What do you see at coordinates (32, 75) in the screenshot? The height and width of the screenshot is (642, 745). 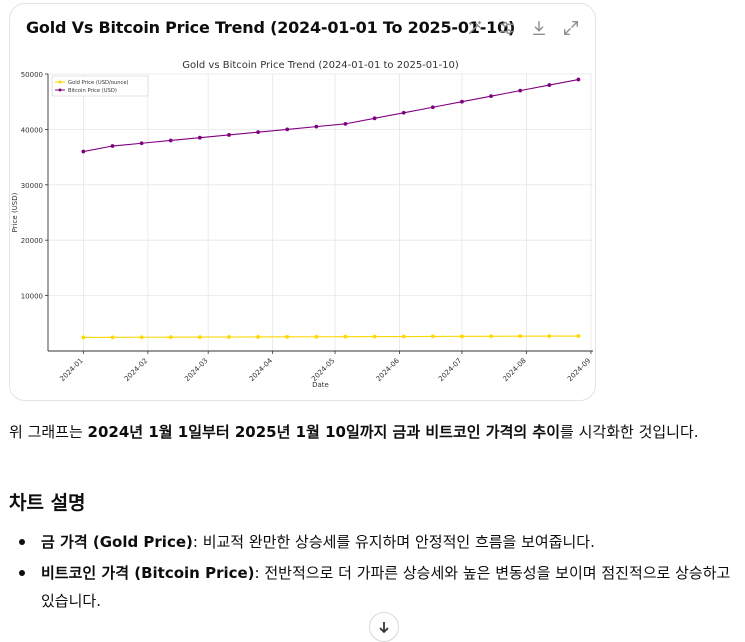 I see `y-tick-label: 50000` at bounding box center [32, 75].